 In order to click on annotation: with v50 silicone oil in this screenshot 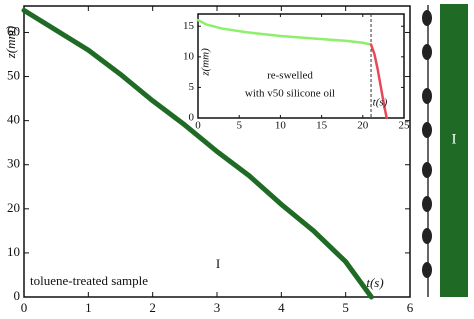, I will do `click(290, 94)`.